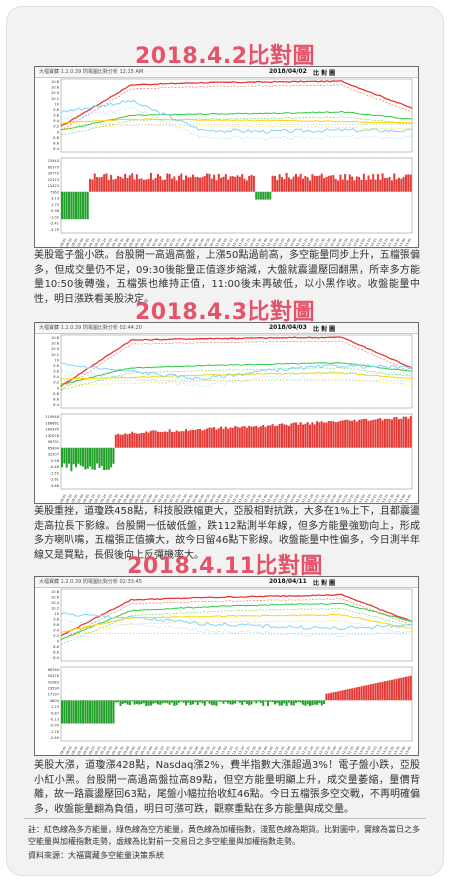  What do you see at coordinates (264, 242) in the screenshot?
I see `x-tick-label: 11:40` at bounding box center [264, 242].